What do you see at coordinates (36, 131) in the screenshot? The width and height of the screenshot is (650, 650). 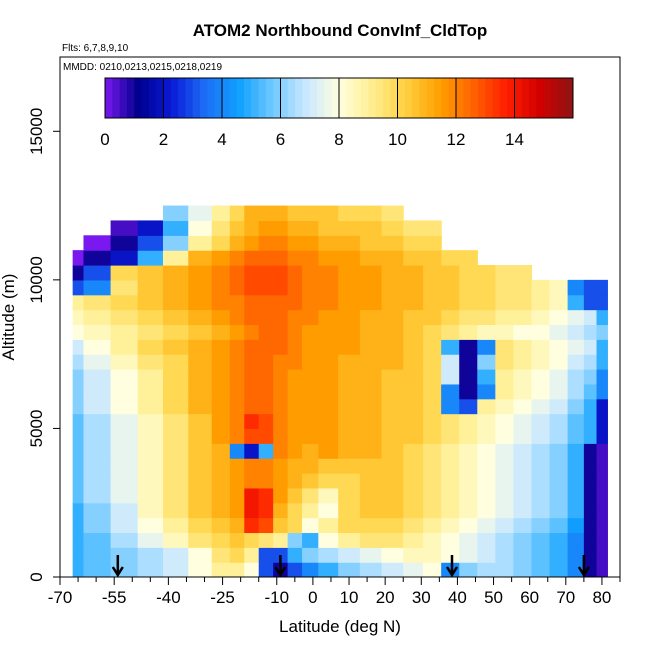 I see `y-tick-label: 15000` at bounding box center [36, 131].